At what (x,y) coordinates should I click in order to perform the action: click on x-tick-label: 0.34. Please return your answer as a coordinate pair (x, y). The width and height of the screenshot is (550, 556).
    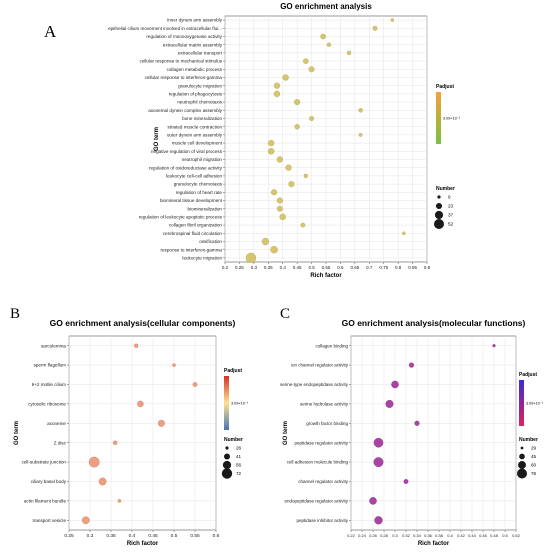
    Looking at the image, I should click on (417, 535).